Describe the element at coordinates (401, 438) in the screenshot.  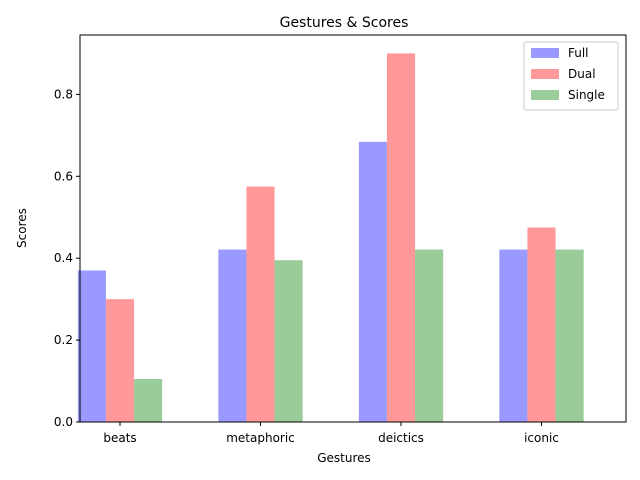
I see `x-tick-label-deictics: deictics` at that location.